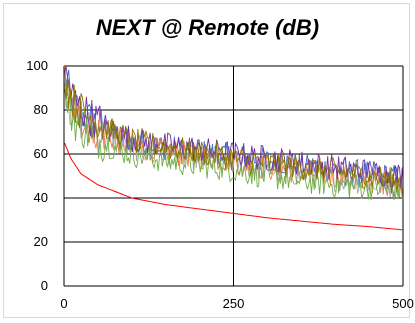 The height and width of the screenshot is (323, 415). Describe the element at coordinates (37, 65) in the screenshot. I see `y-tick-label-100: 100` at that location.